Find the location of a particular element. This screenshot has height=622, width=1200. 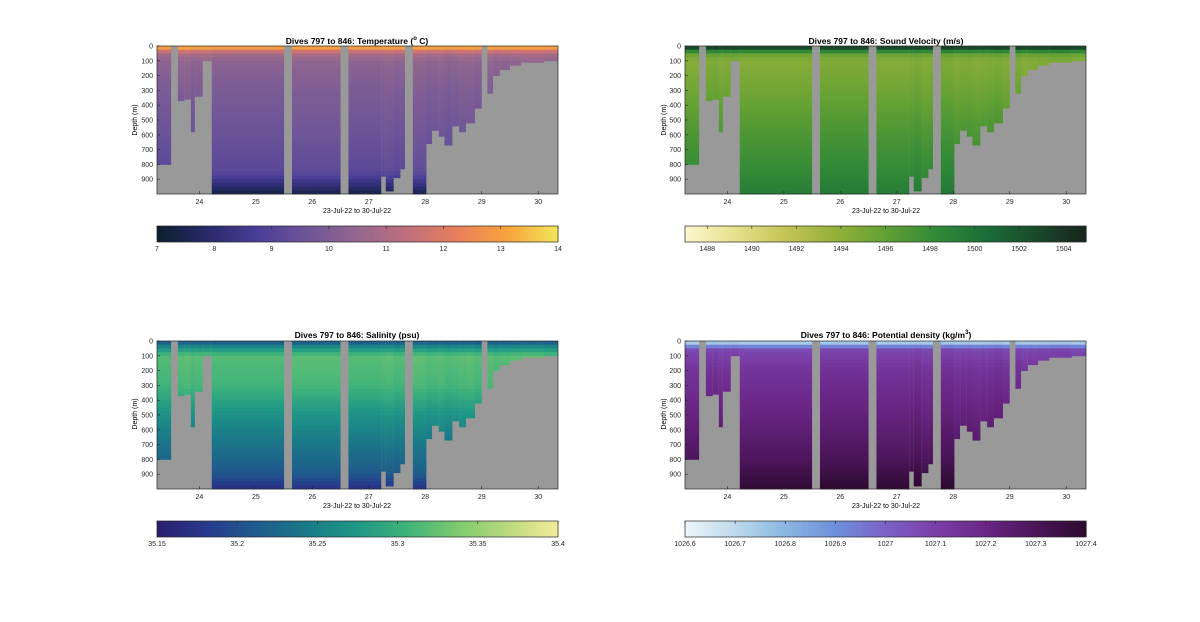

sound-velocity-heatmap-column is located at coordinates (735, 54).